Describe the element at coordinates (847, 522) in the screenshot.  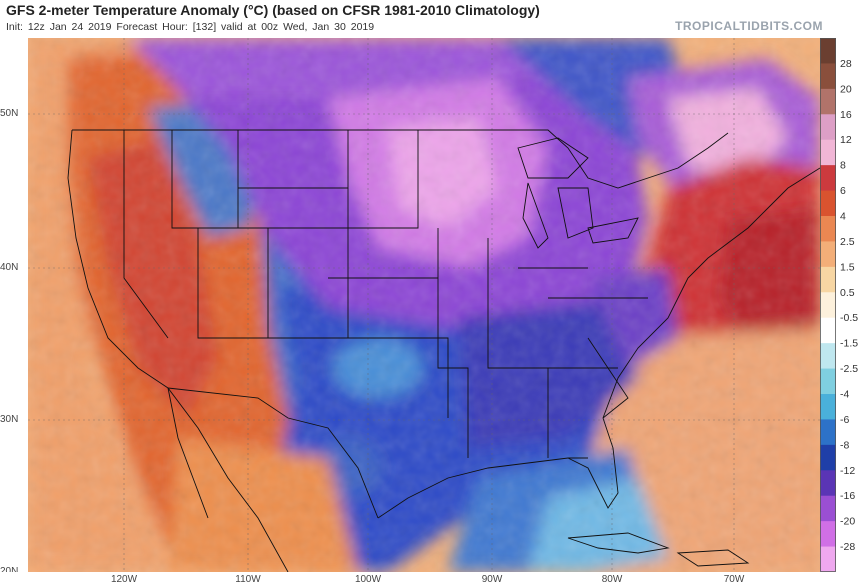
I see `color-scale-label: -20` at that location.